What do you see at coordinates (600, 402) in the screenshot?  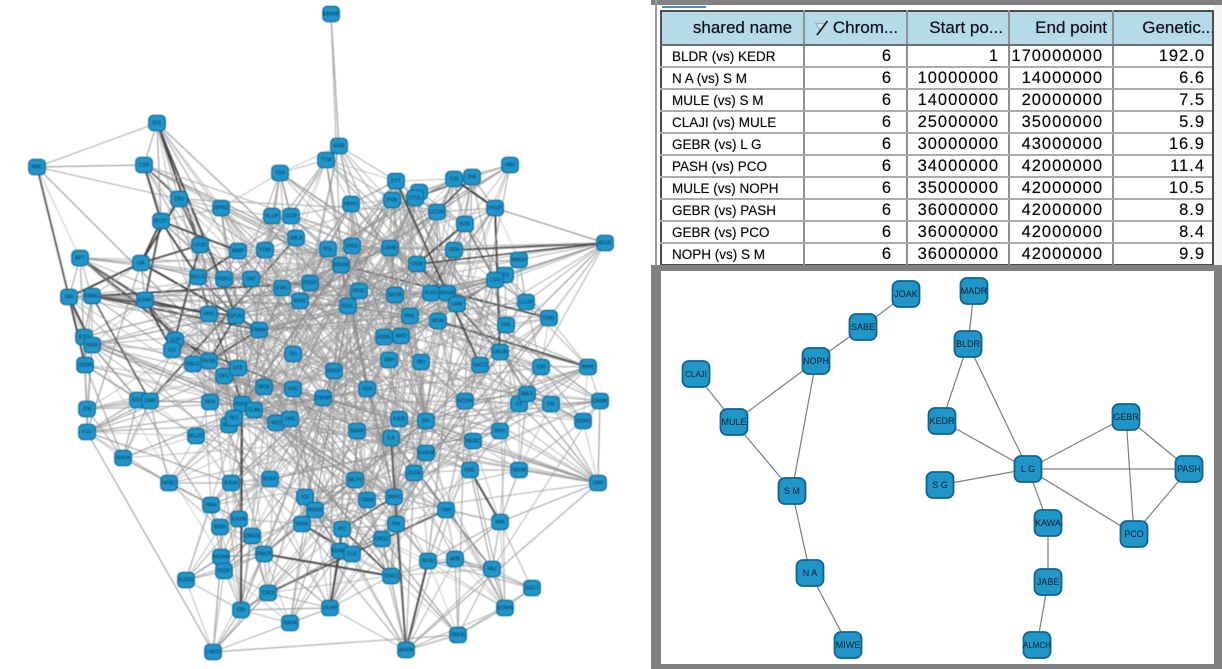 I see `svg-text: OAMK` at bounding box center [600, 402].